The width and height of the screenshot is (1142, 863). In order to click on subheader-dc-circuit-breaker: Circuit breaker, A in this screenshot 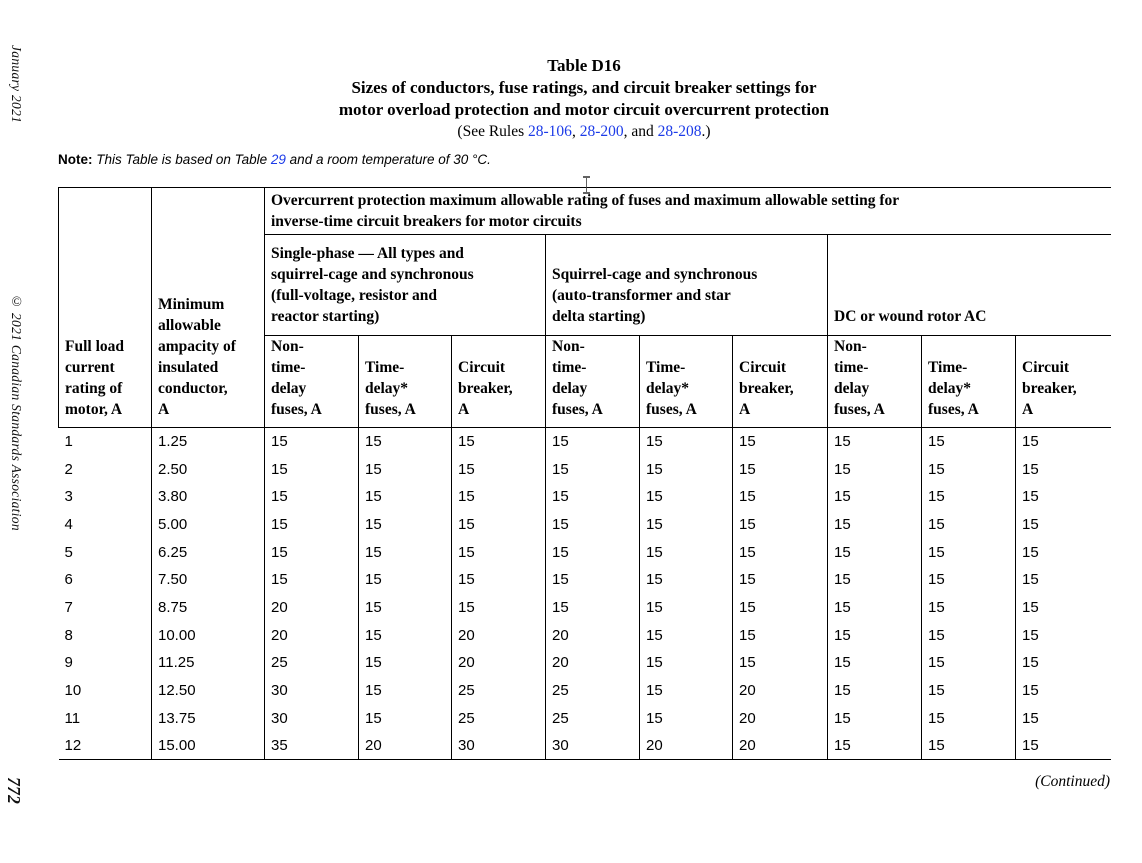, I will do `click(1063, 381)`.